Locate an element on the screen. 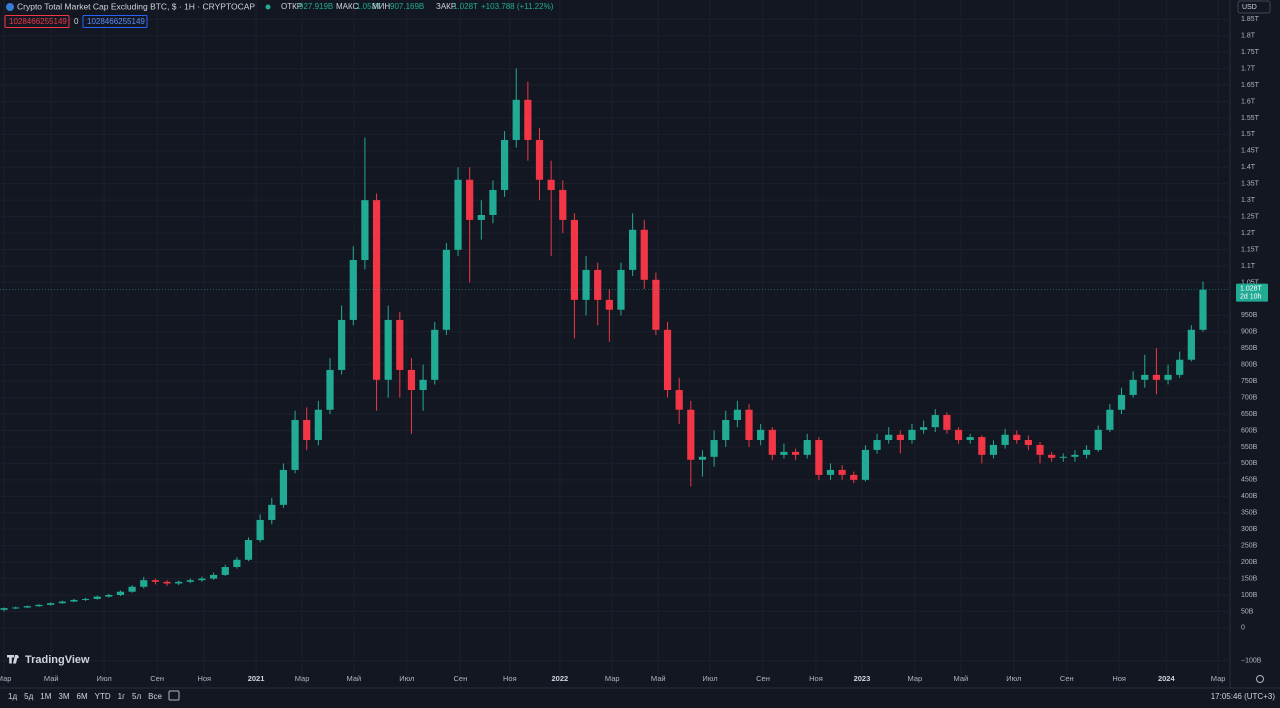 This screenshot has height=708, width=1280. y-tick-label: 1.25T is located at coordinates (1250, 216).